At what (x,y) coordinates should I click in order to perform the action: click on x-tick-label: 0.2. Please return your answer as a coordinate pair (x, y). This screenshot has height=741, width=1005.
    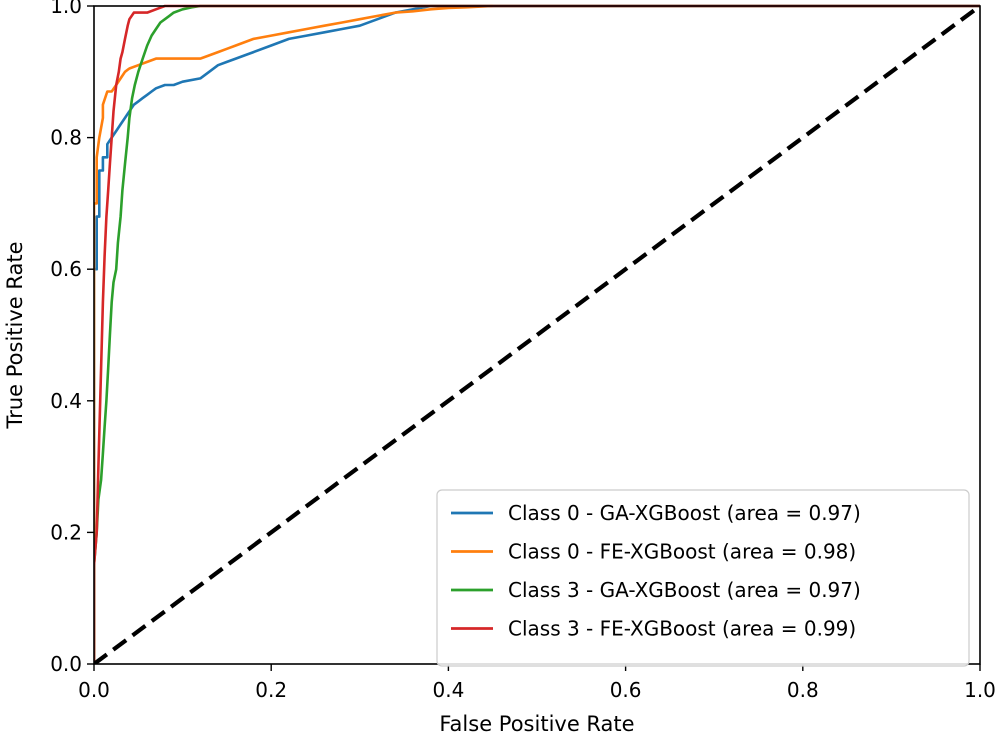
    Looking at the image, I should click on (271, 690).